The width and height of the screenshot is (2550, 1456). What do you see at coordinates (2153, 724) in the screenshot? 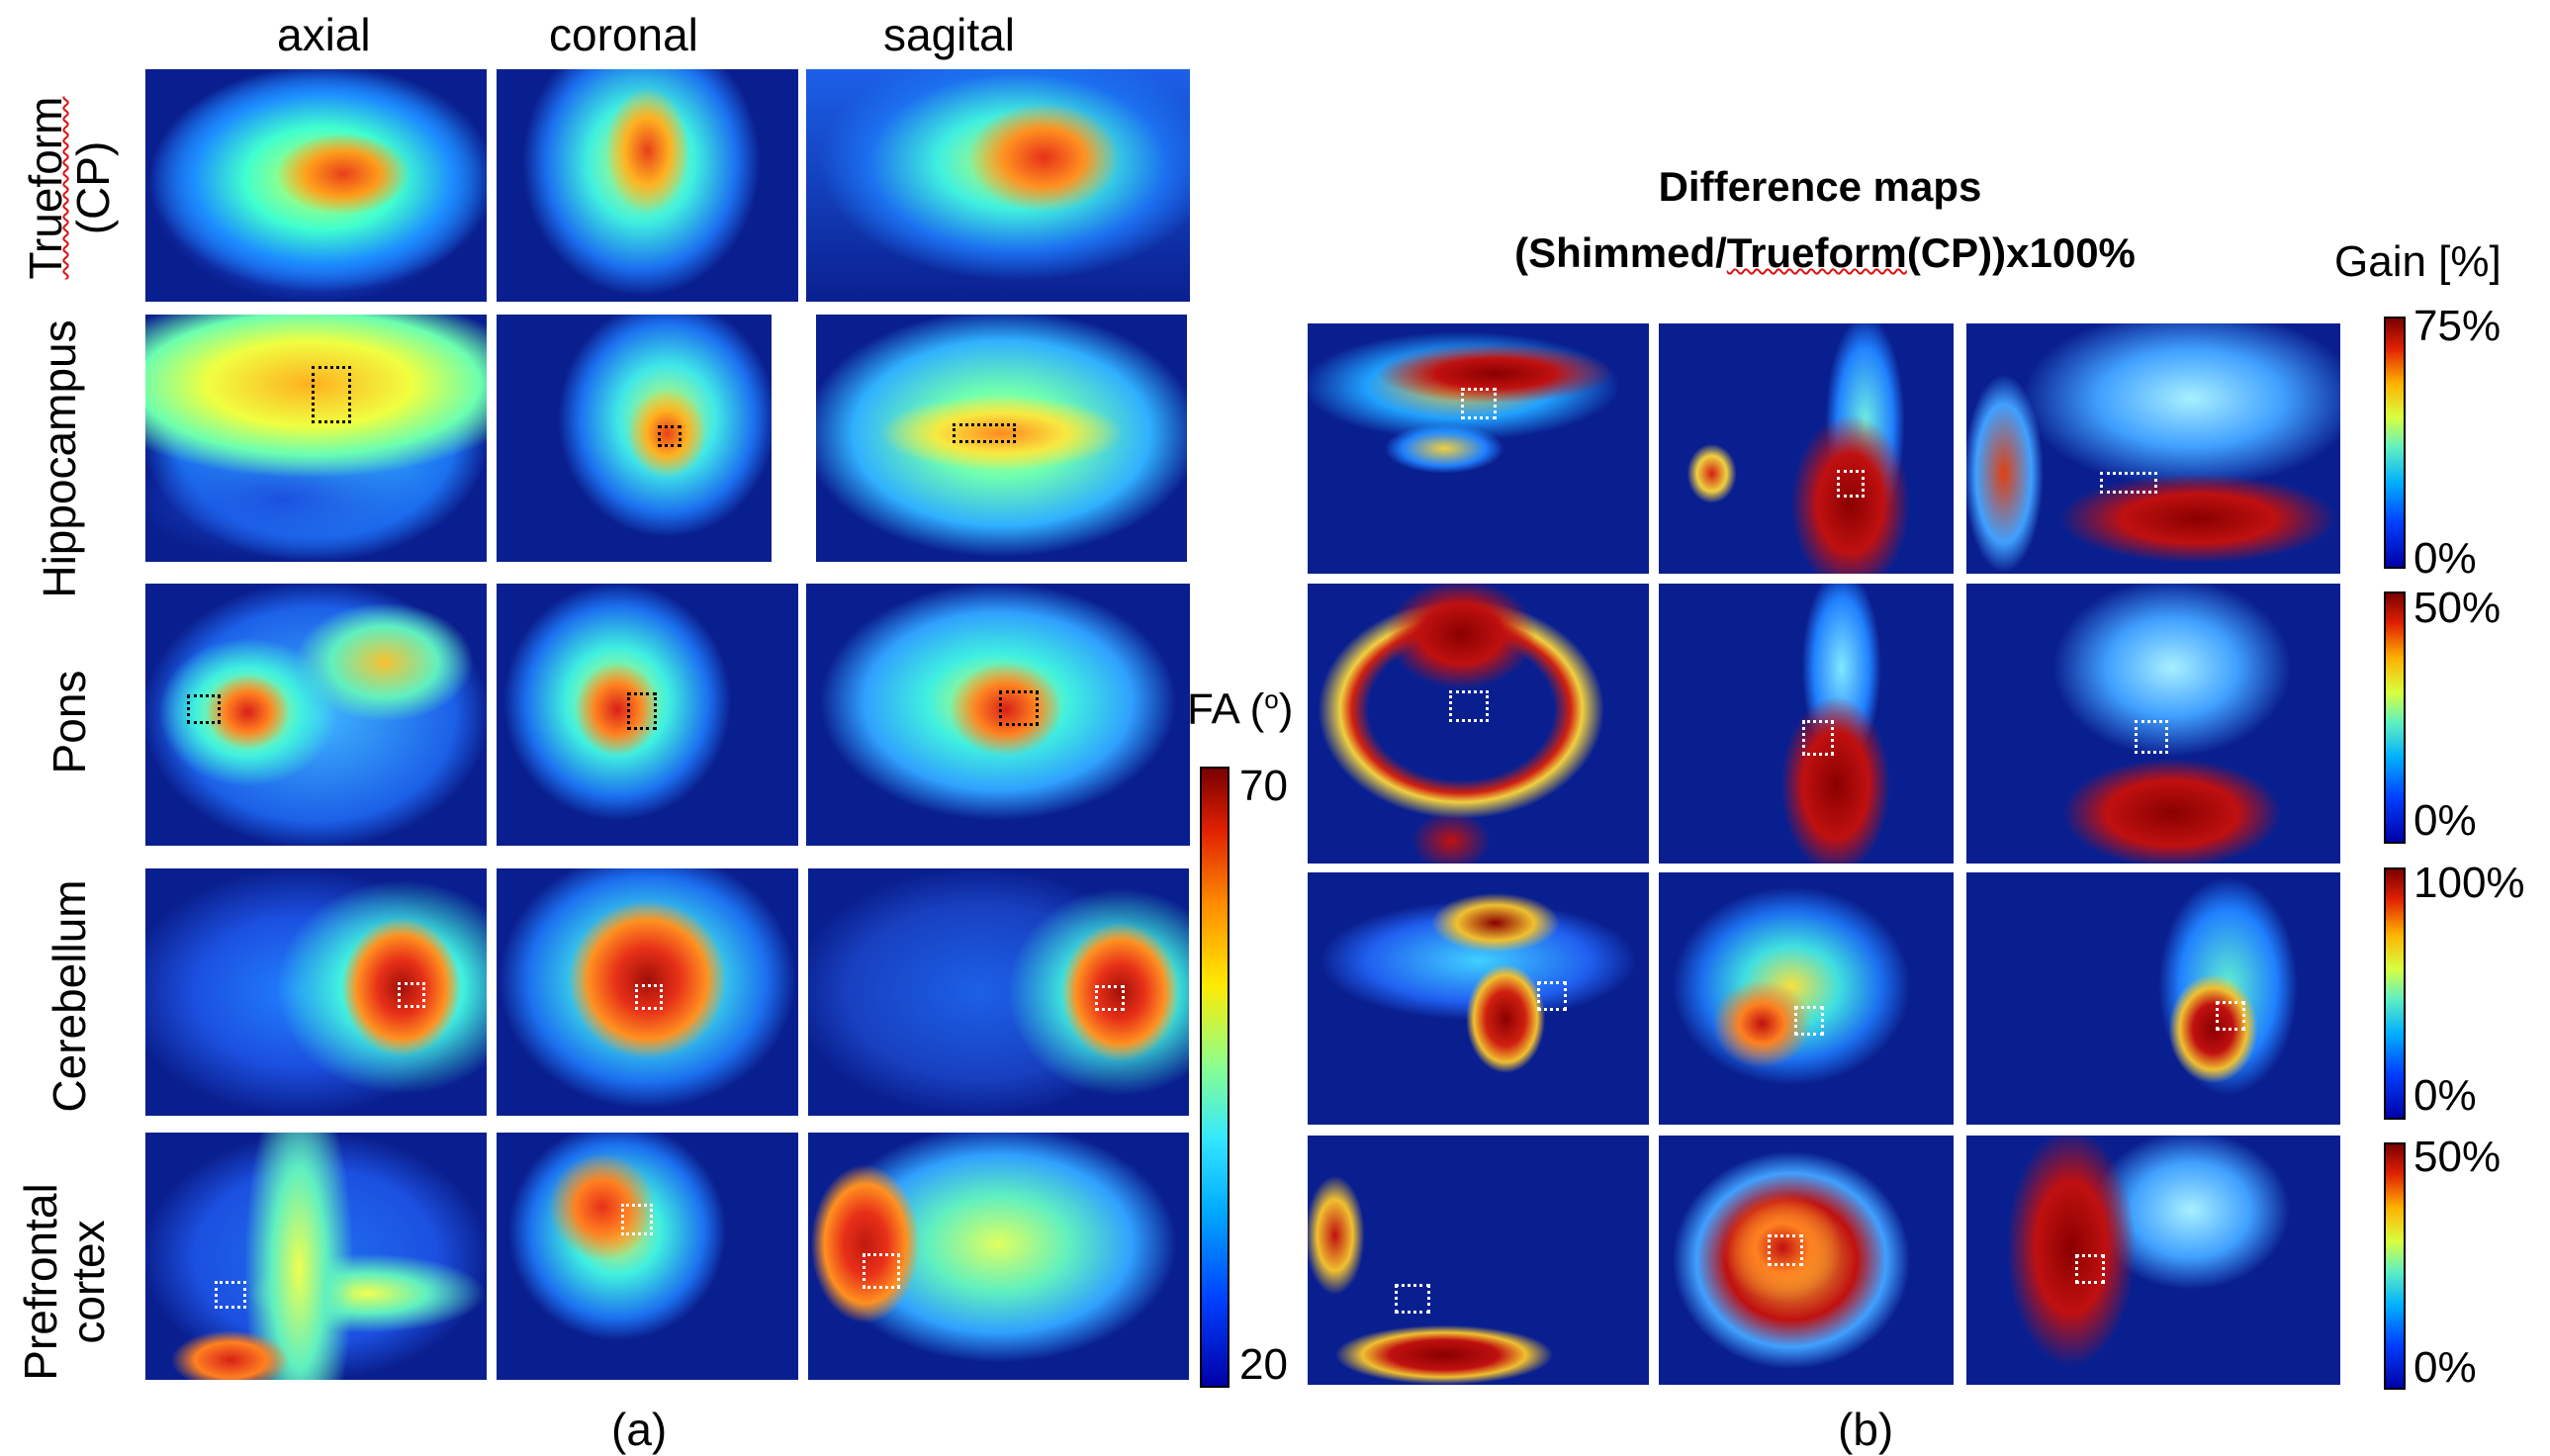
I see `diff-map-row2-sagital` at bounding box center [2153, 724].